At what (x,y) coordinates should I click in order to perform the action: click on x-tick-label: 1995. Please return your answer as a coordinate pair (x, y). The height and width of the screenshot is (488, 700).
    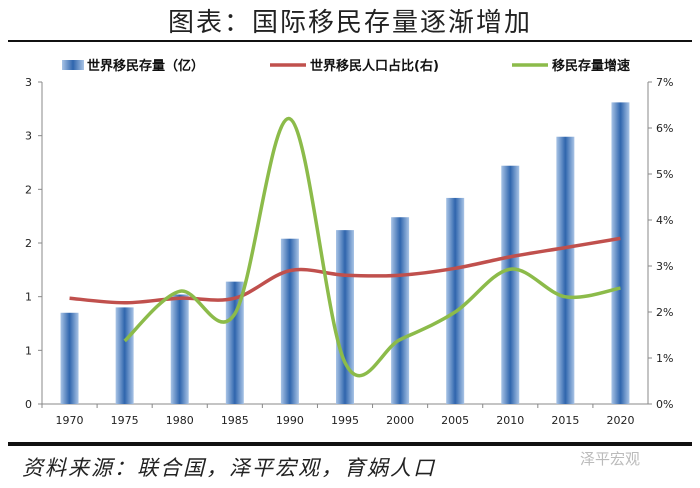
    Looking at the image, I should click on (345, 420).